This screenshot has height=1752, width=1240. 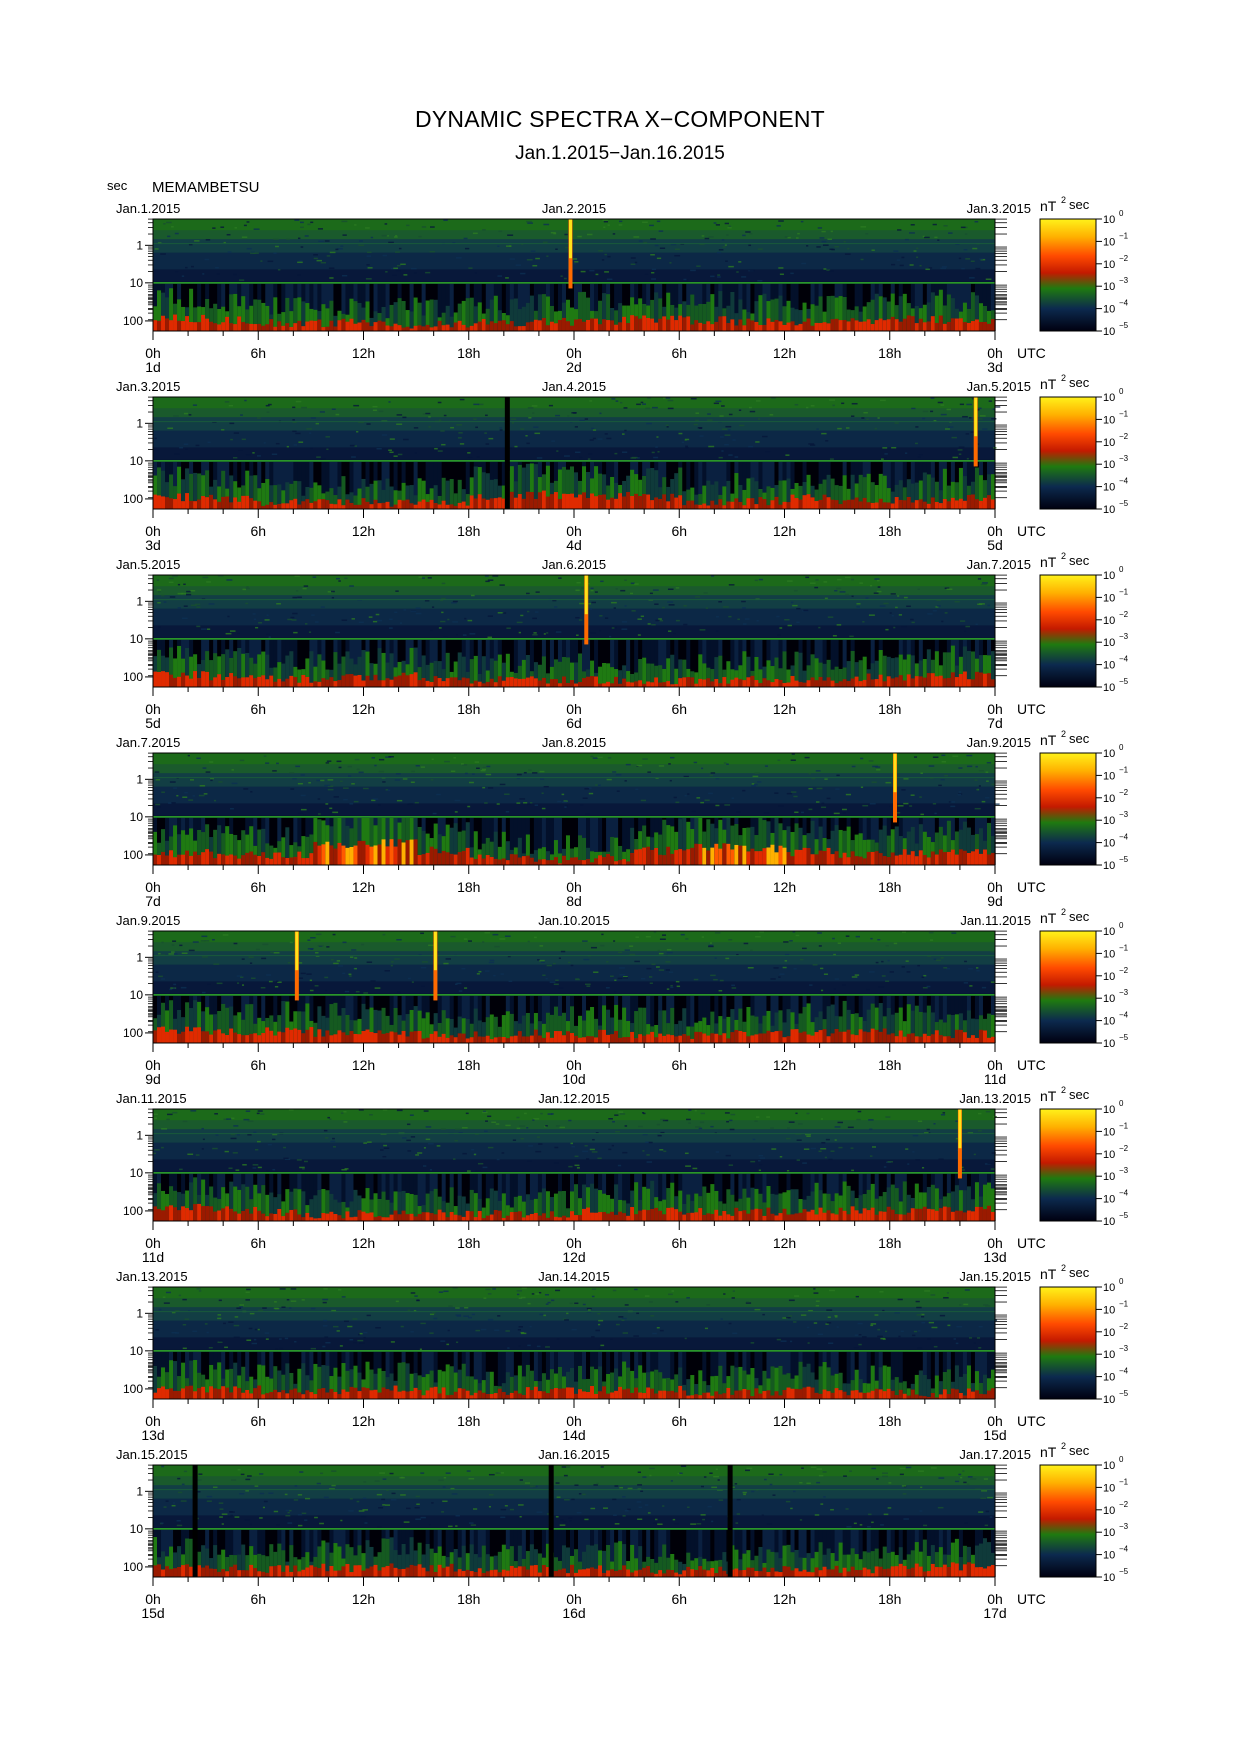 What do you see at coordinates (679, 531) in the screenshot?
I see `x-tick-label: 6h` at bounding box center [679, 531].